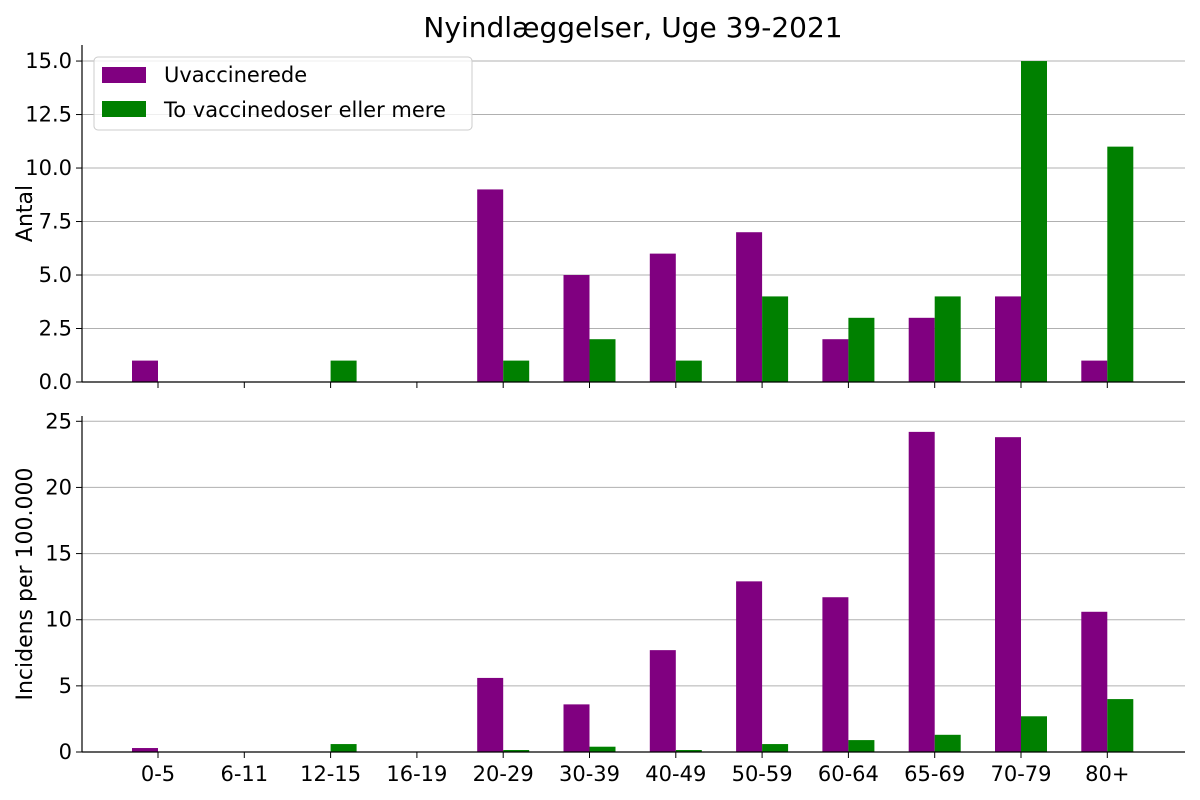 The image size is (1200, 800). What do you see at coordinates (55, 382) in the screenshot?
I see `y-tick-label: 0.0` at bounding box center [55, 382].